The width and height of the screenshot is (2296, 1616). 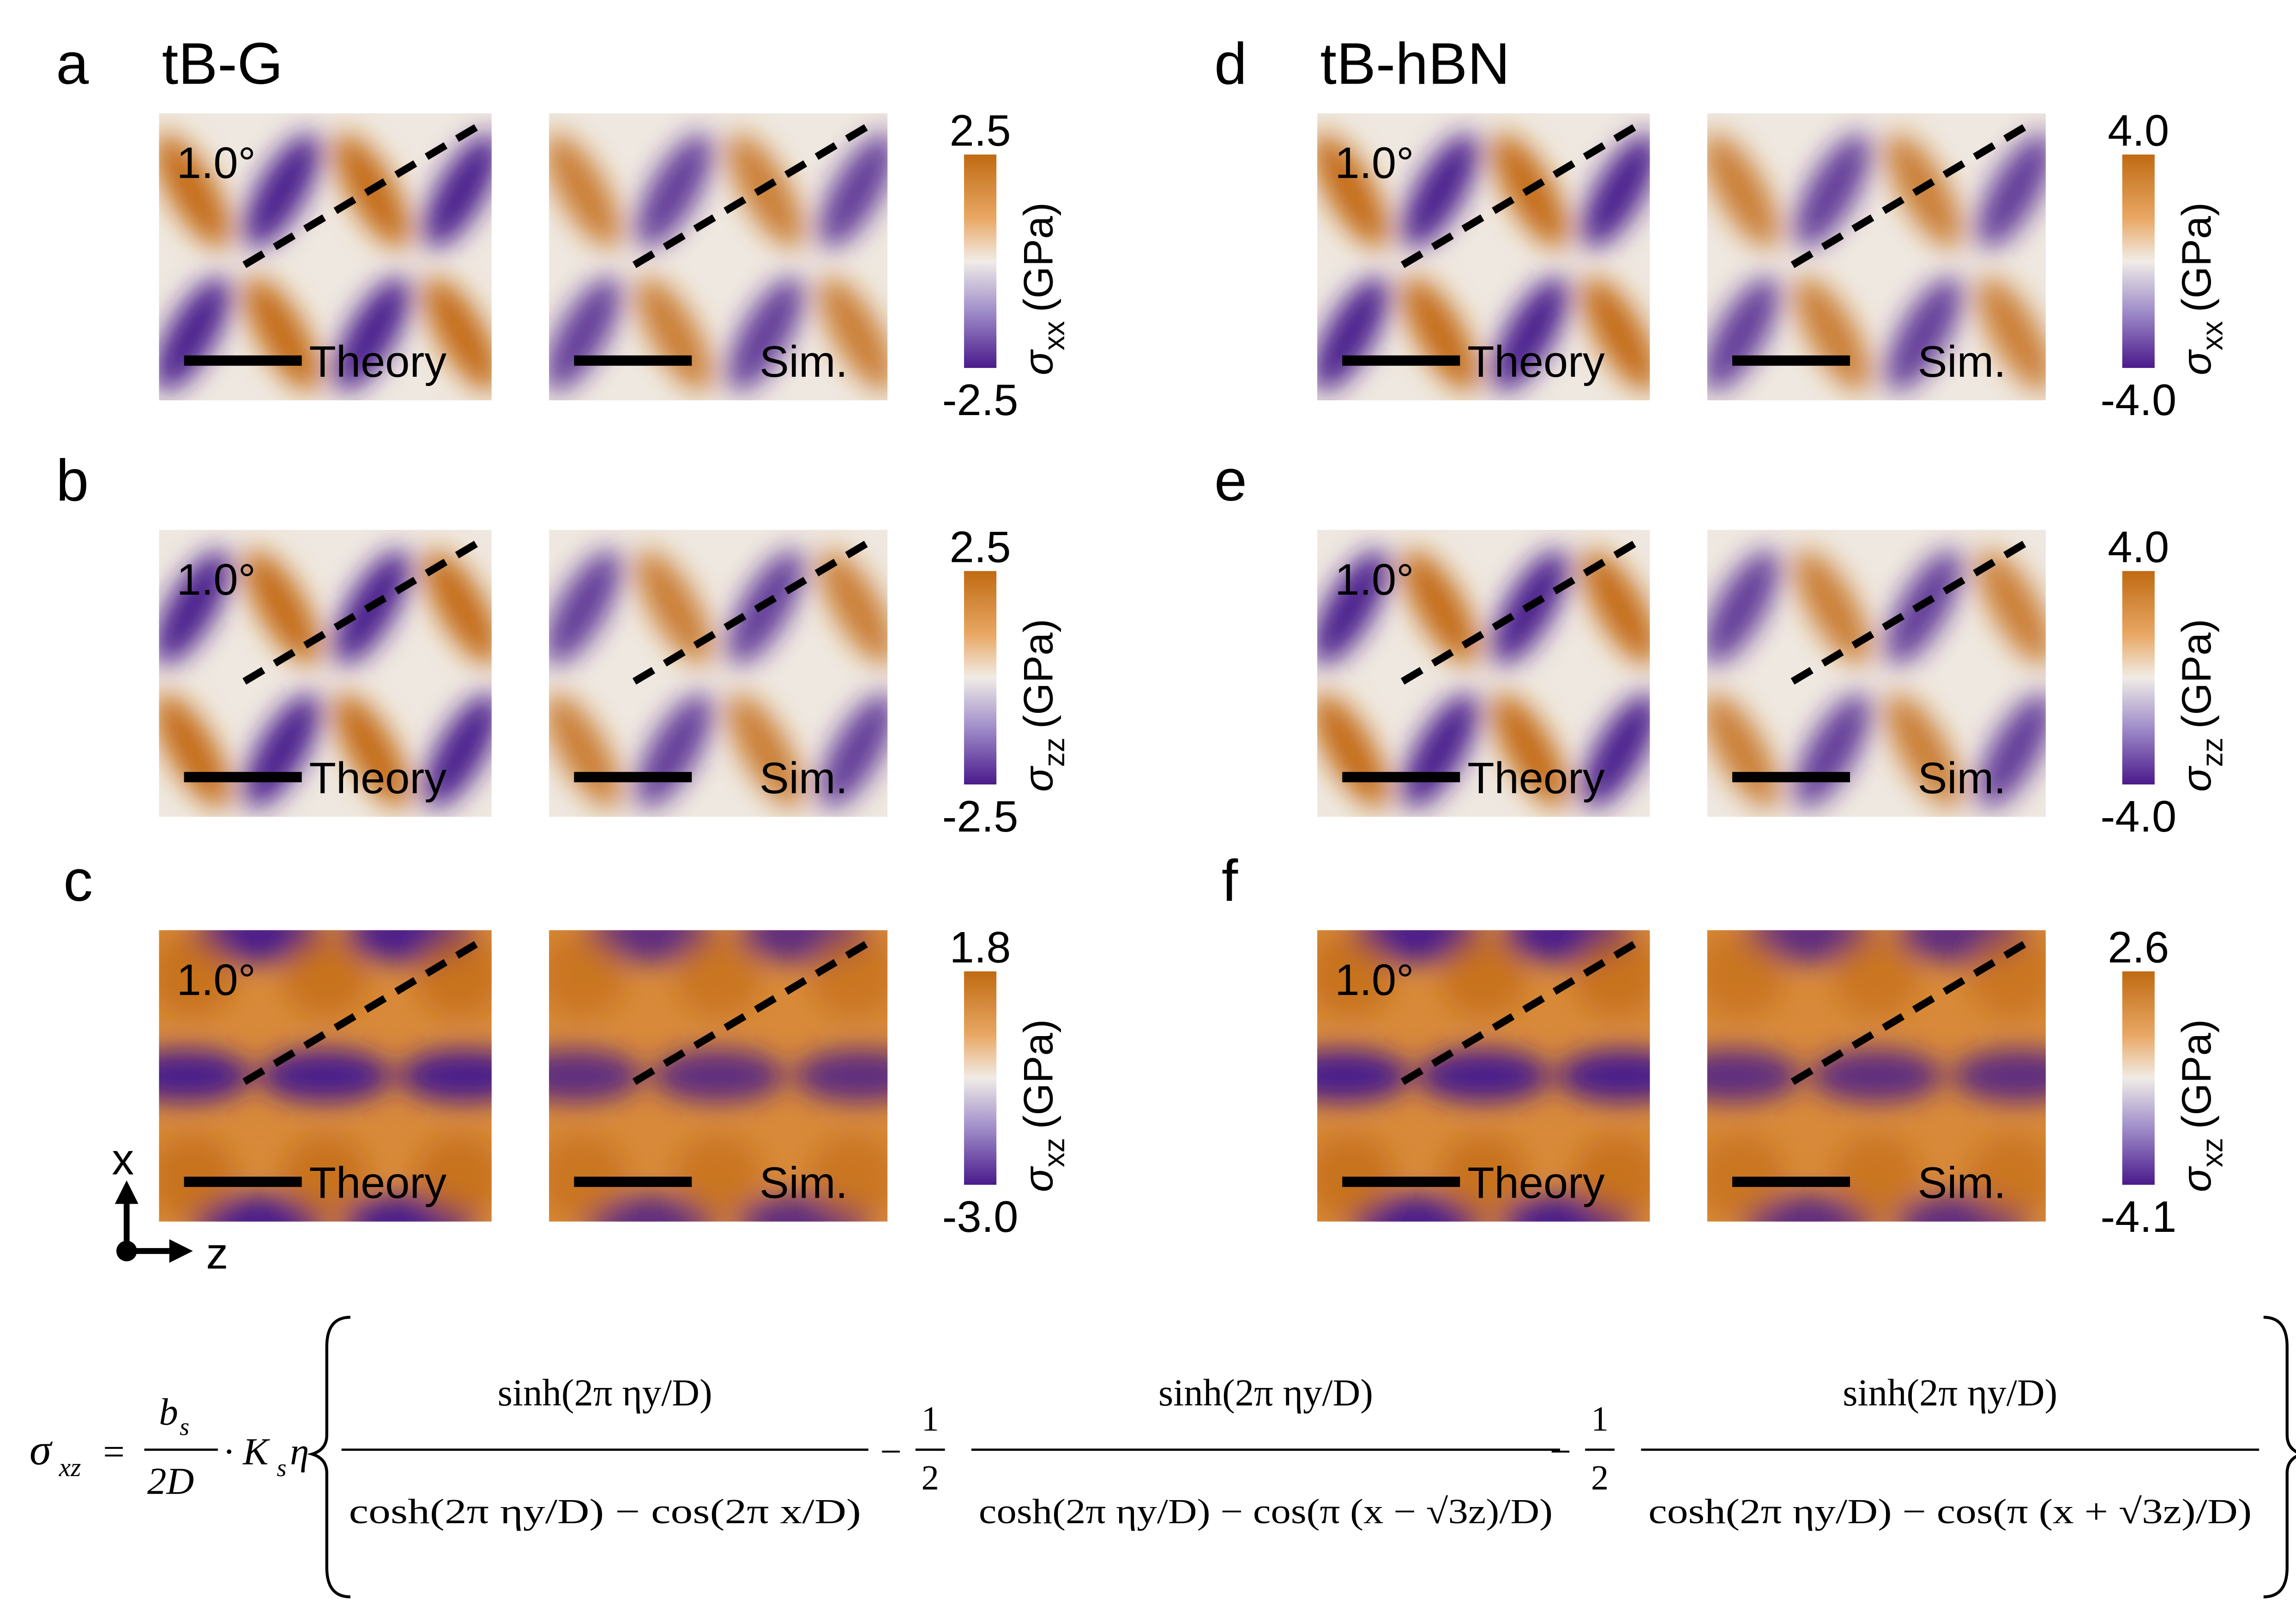 What do you see at coordinates (605, 1511) in the screenshot?
I see `term-denominator: cosh(2π ηy/D) − cos(2π x/D)` at bounding box center [605, 1511].